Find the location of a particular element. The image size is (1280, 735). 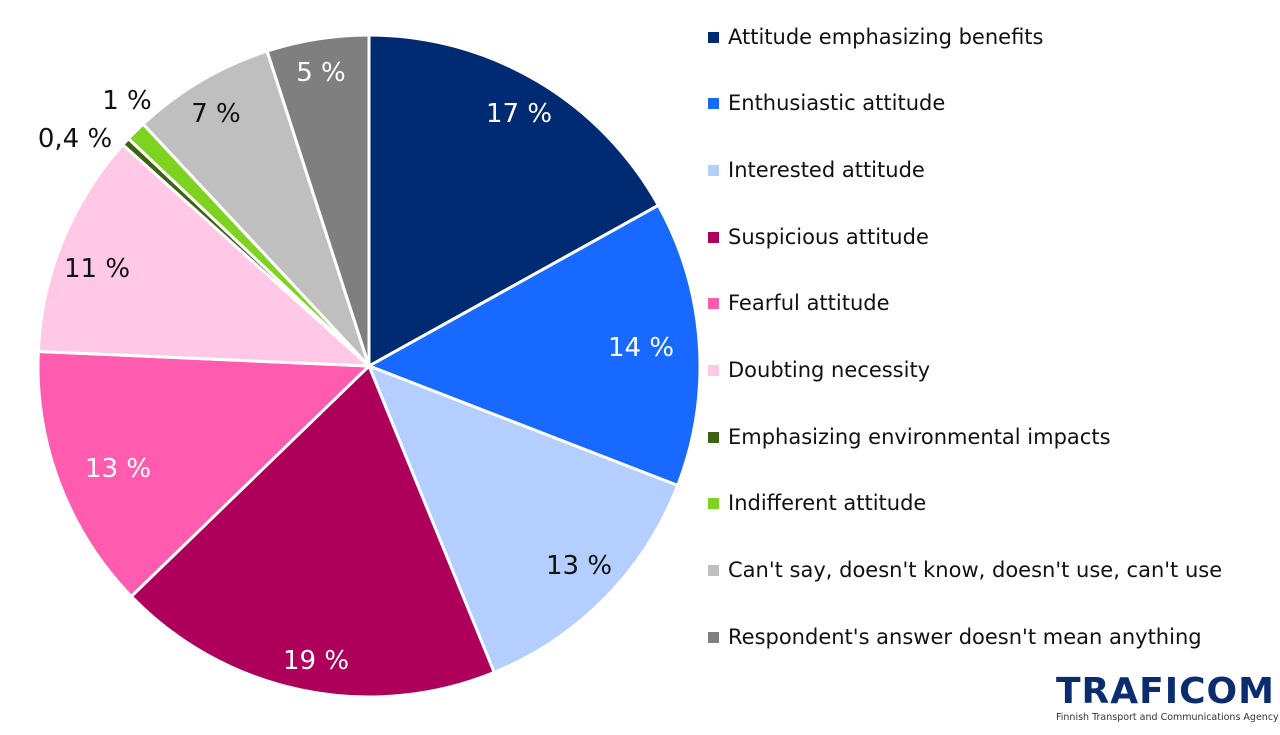

slice-data-label: 5 % is located at coordinates (321, 73).